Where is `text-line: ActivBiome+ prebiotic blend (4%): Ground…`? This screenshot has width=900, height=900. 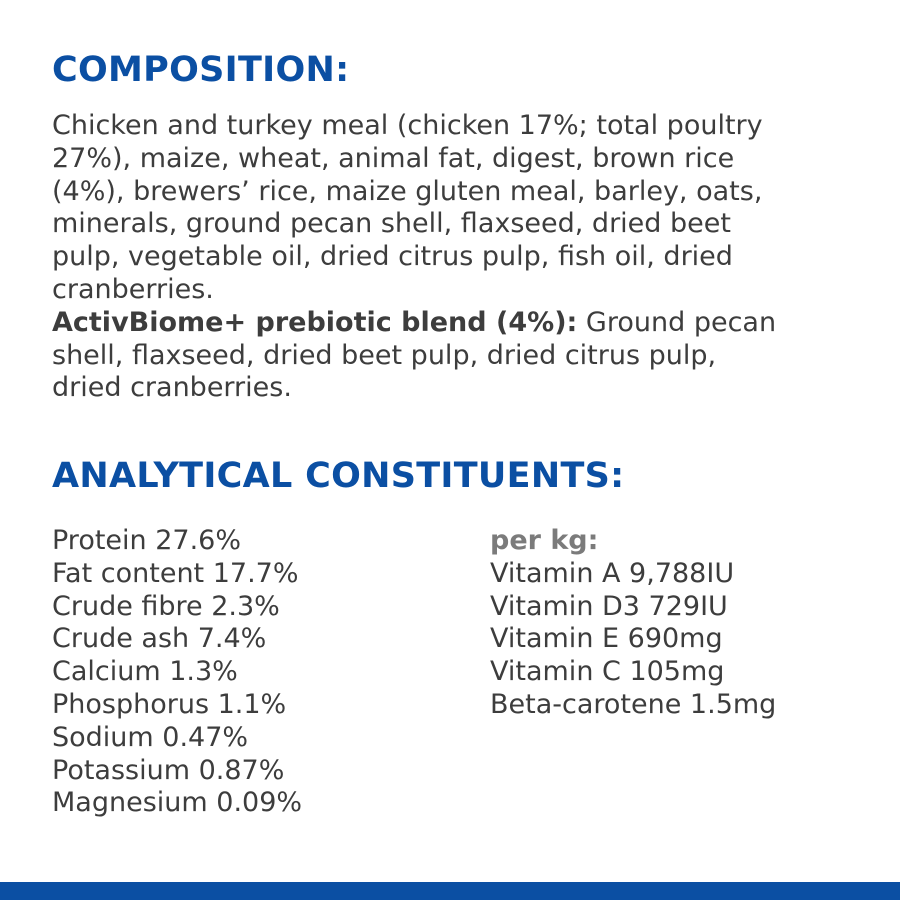 text-line: ActivBiome+ prebiotic blend (4%): Ground… is located at coordinates (414, 323).